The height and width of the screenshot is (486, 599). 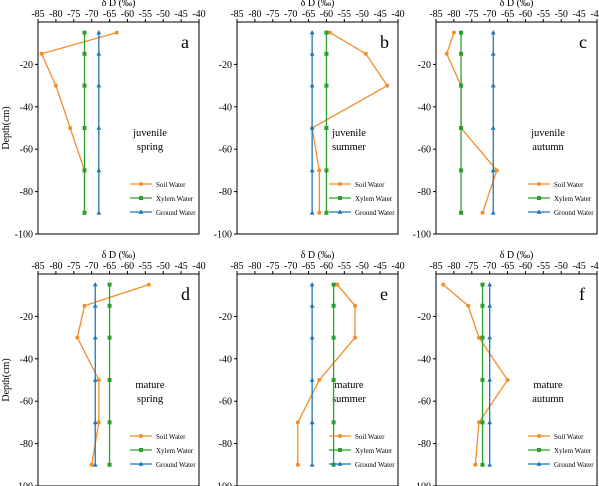 I want to click on panel-letter: a, so click(x=185, y=42).